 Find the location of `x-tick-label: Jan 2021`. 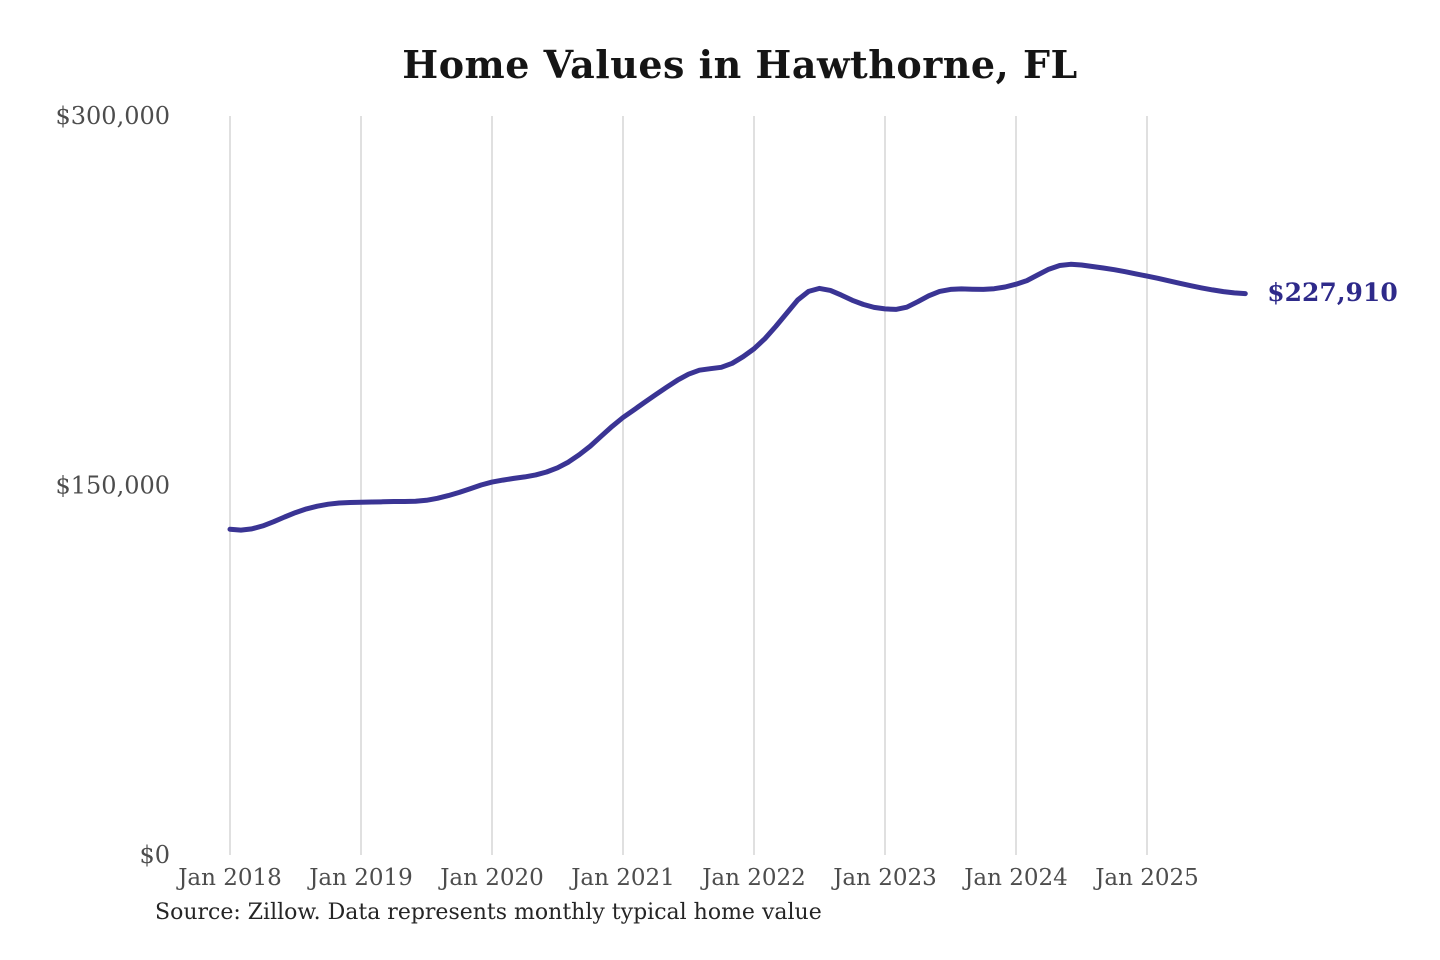

x-tick-label: Jan 2021 is located at coordinates (622, 878).